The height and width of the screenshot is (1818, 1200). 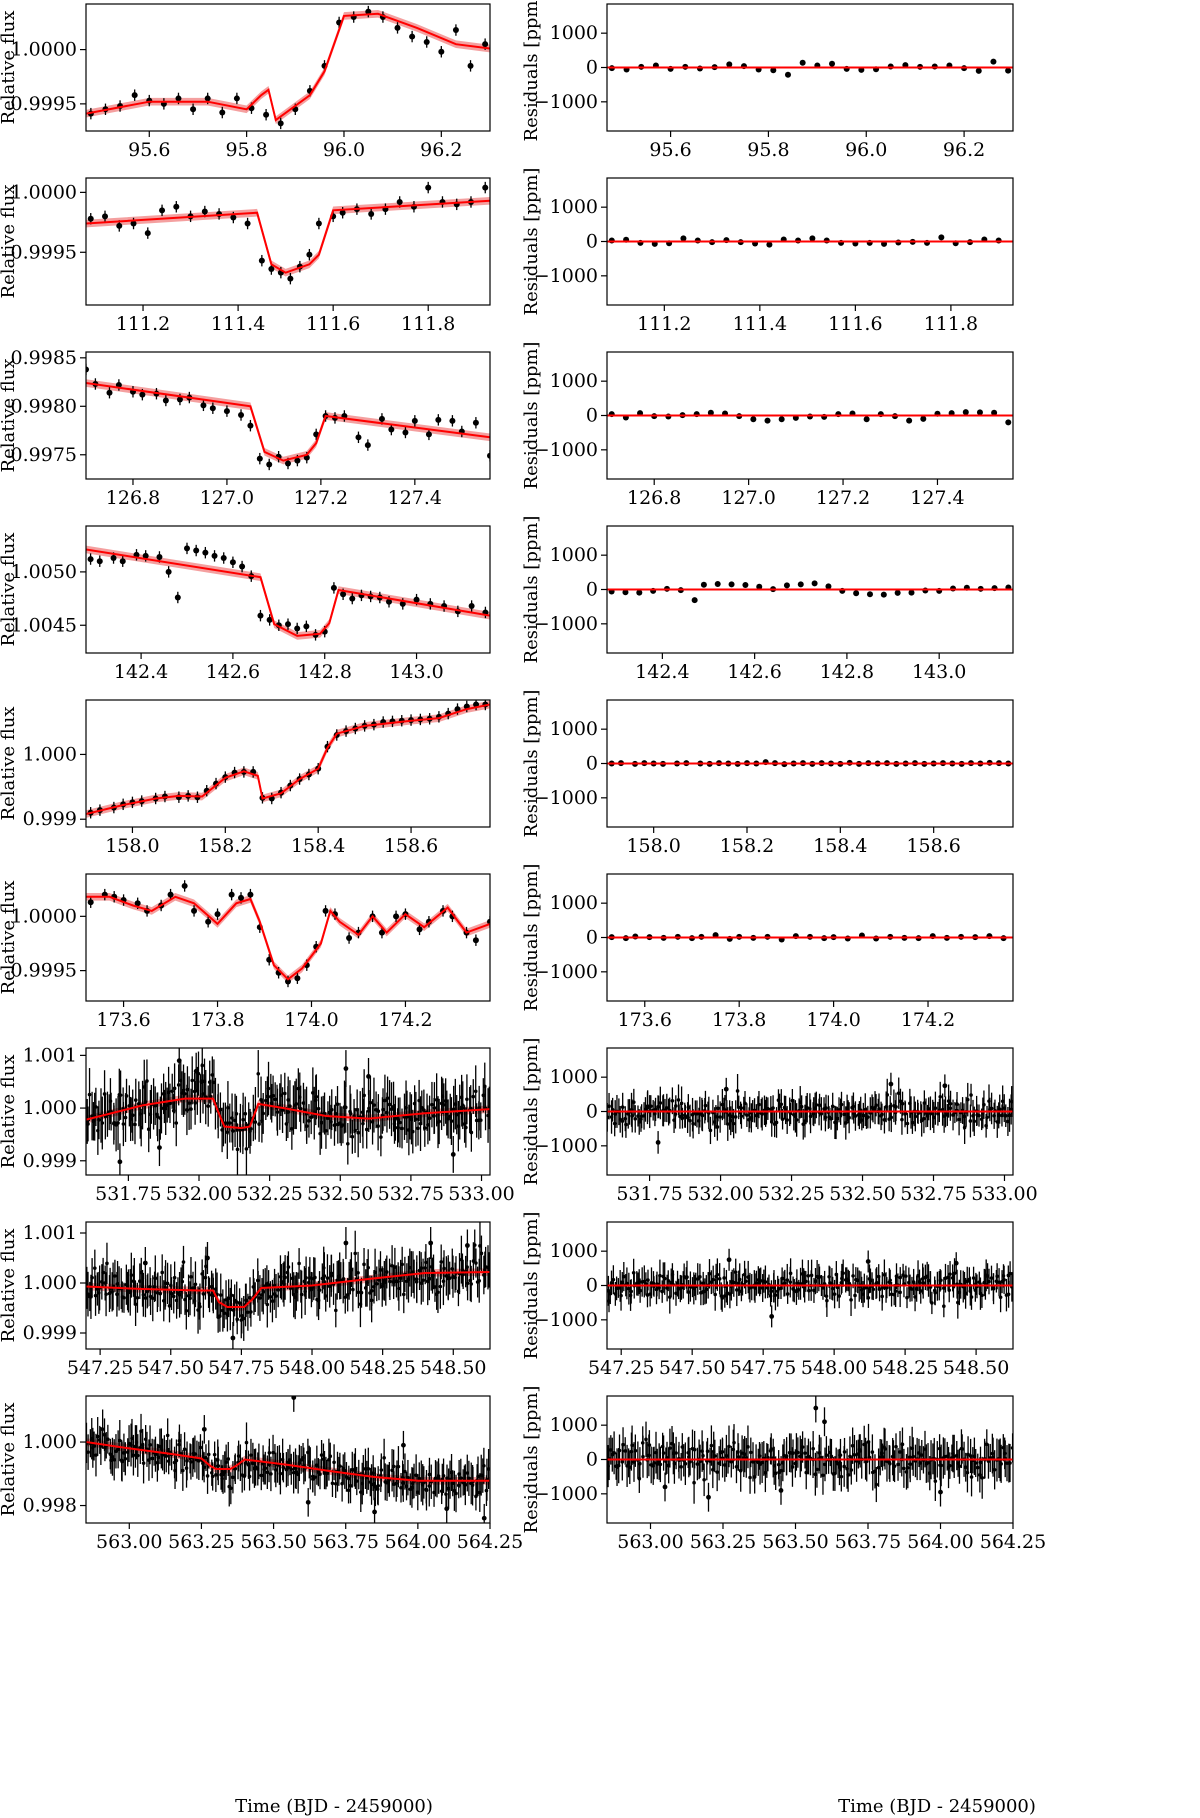 I want to click on x-tick-label: 548.50, so click(x=453, y=1368).